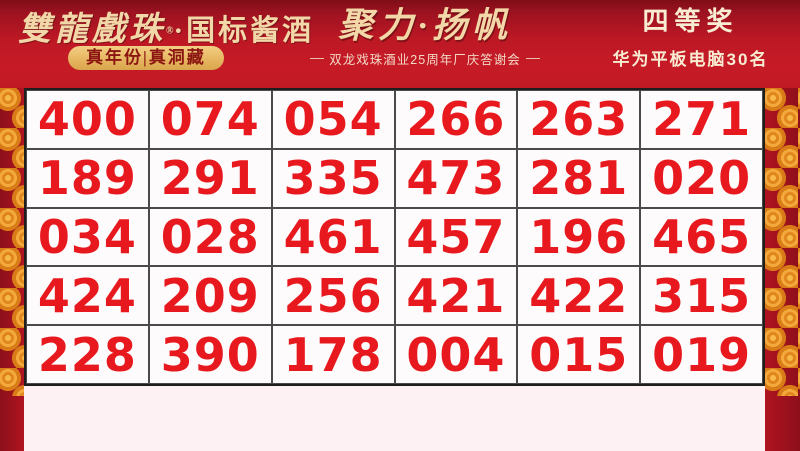 This screenshot has width=800, height=451. I want to click on winning-number-cell: 421, so click(456, 296).